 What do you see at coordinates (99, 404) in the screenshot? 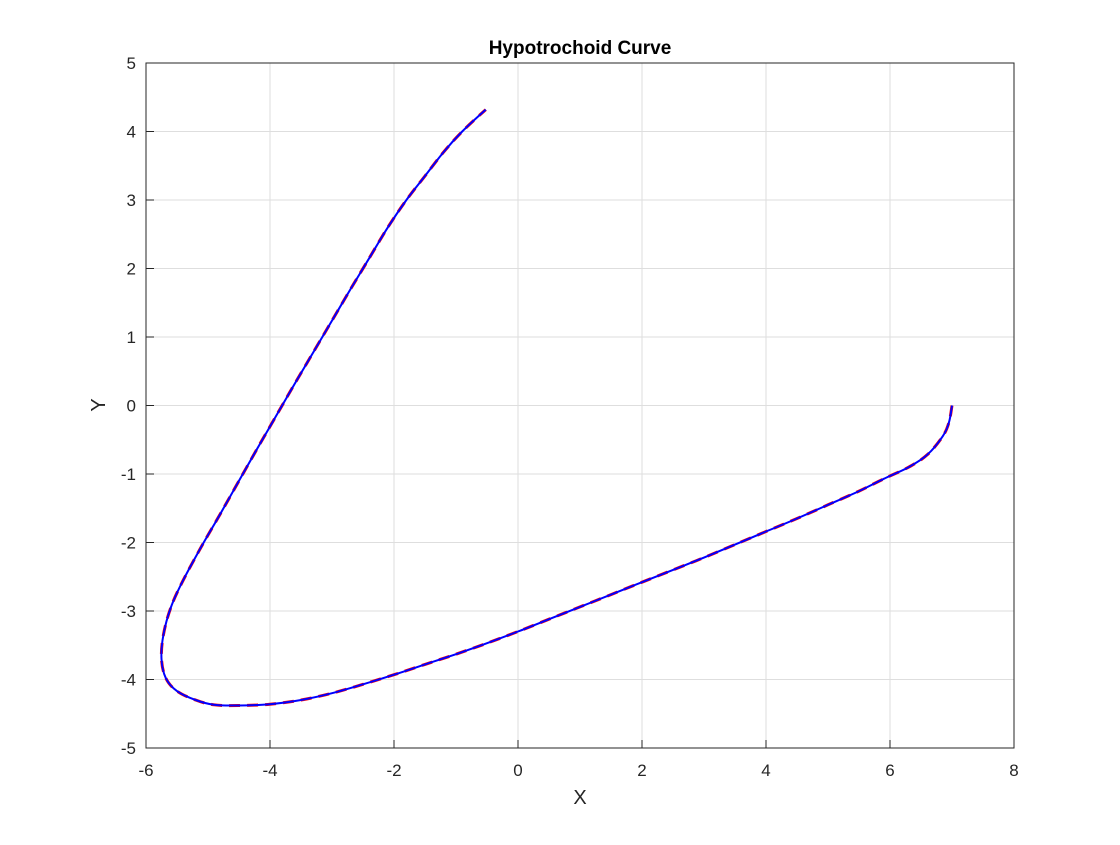
I see `y-axis-label: Y` at bounding box center [99, 404].